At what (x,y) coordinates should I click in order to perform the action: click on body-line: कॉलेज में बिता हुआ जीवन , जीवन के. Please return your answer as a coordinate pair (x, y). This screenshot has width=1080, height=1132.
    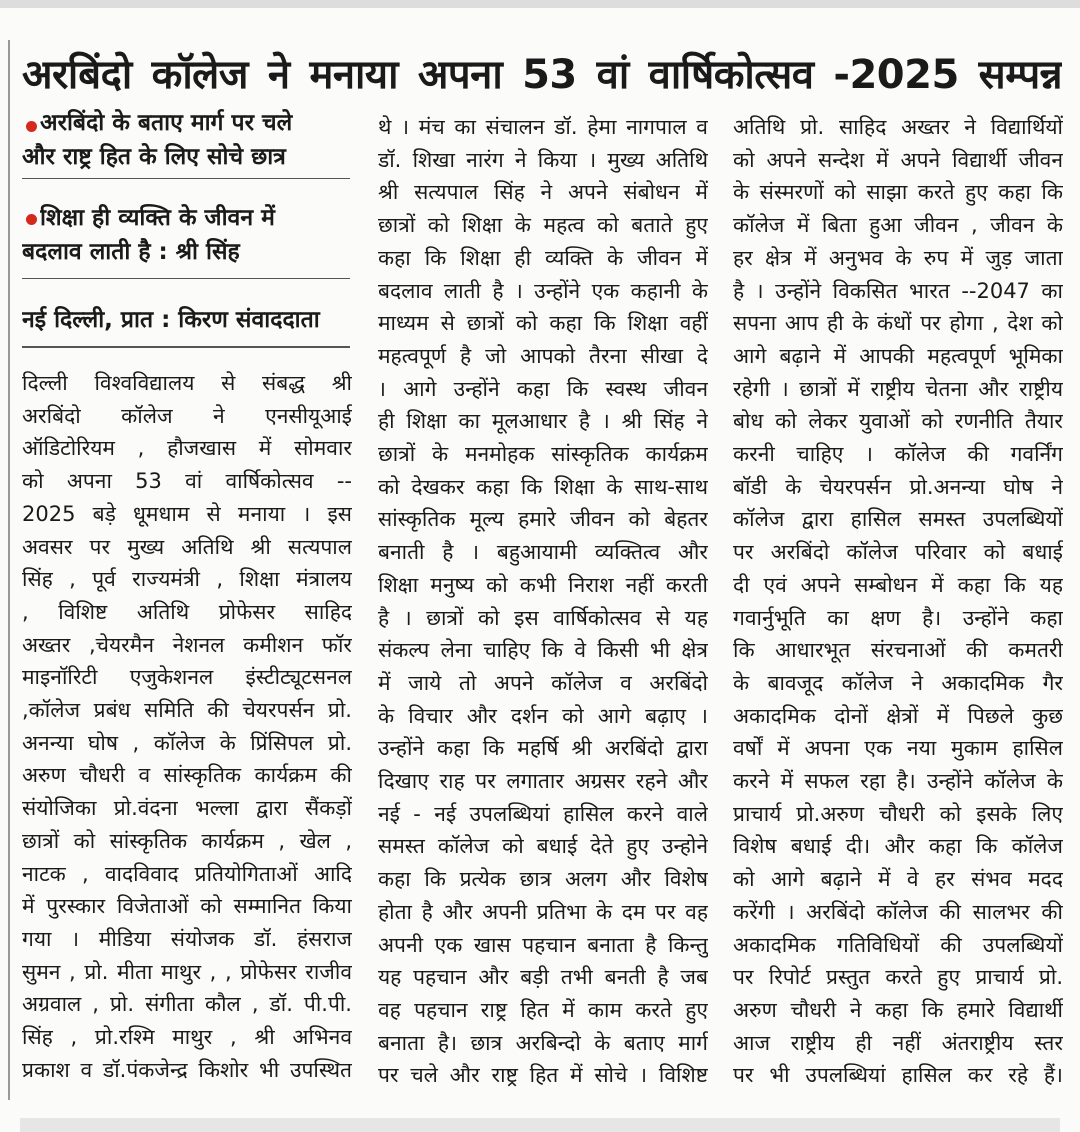
    Looking at the image, I should click on (898, 225).